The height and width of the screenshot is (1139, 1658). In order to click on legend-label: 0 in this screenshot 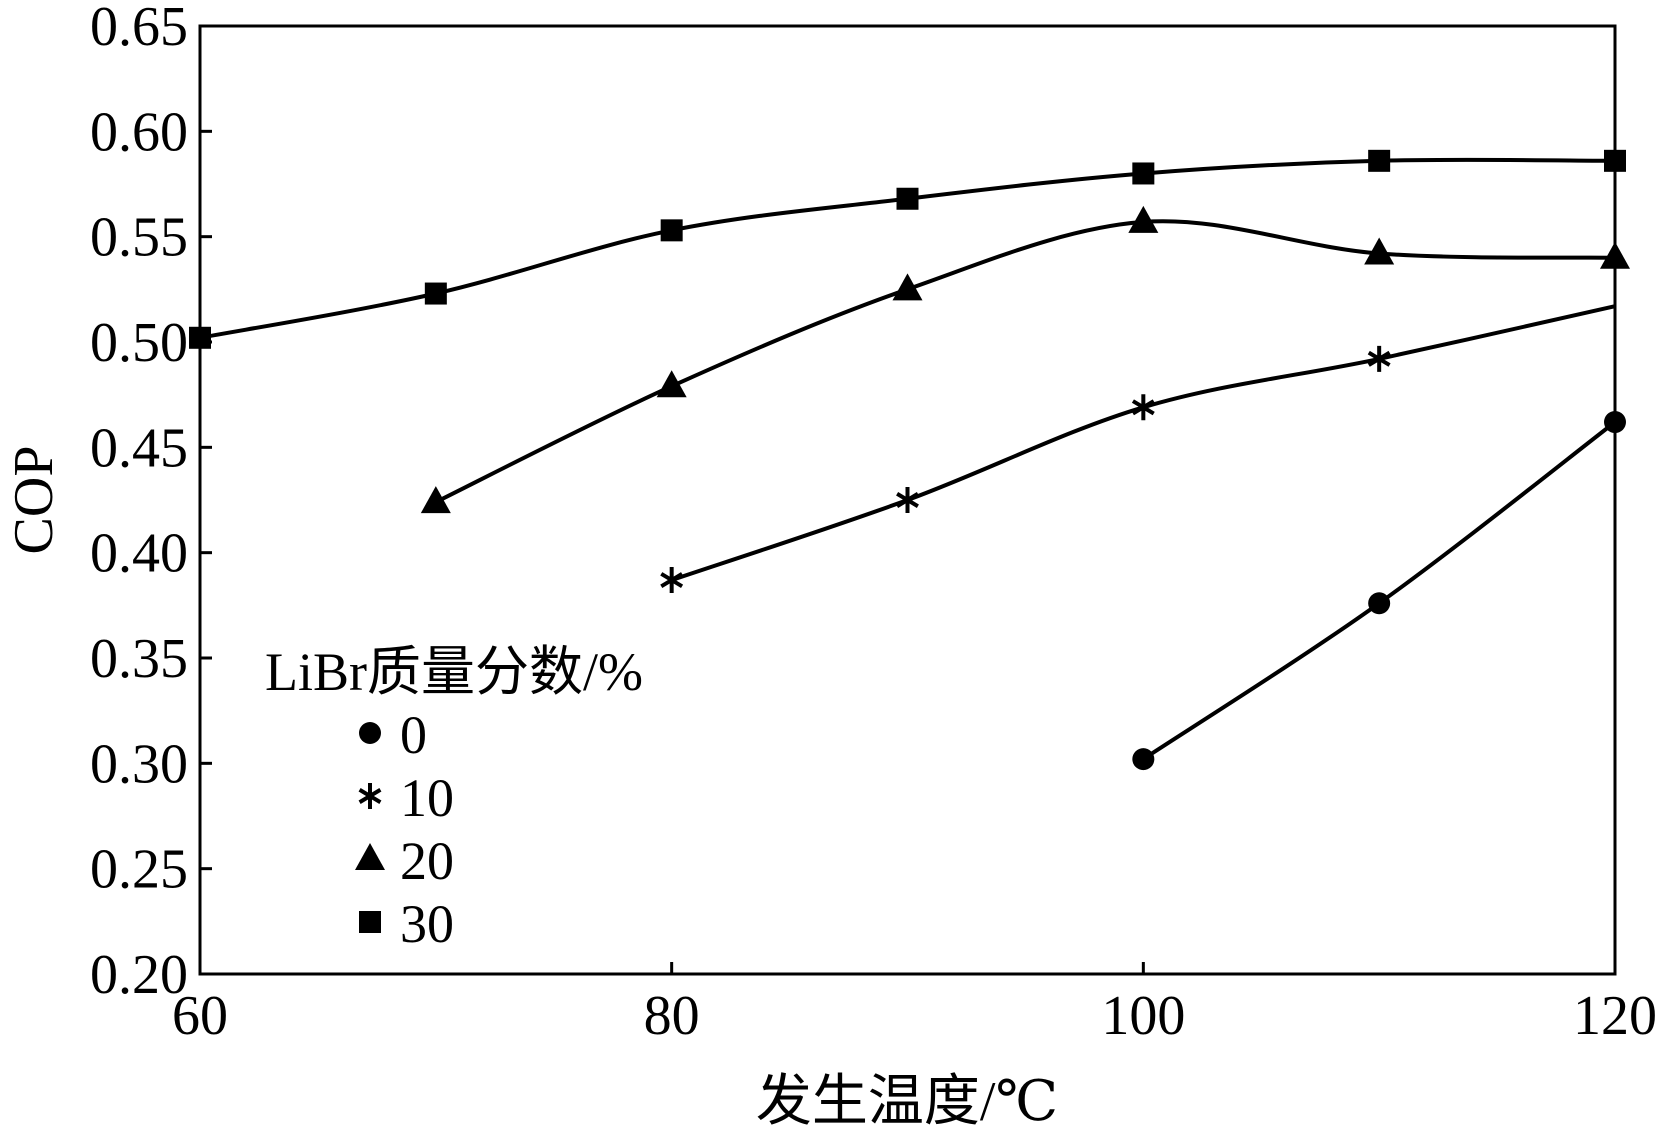, I will do `click(413, 735)`.